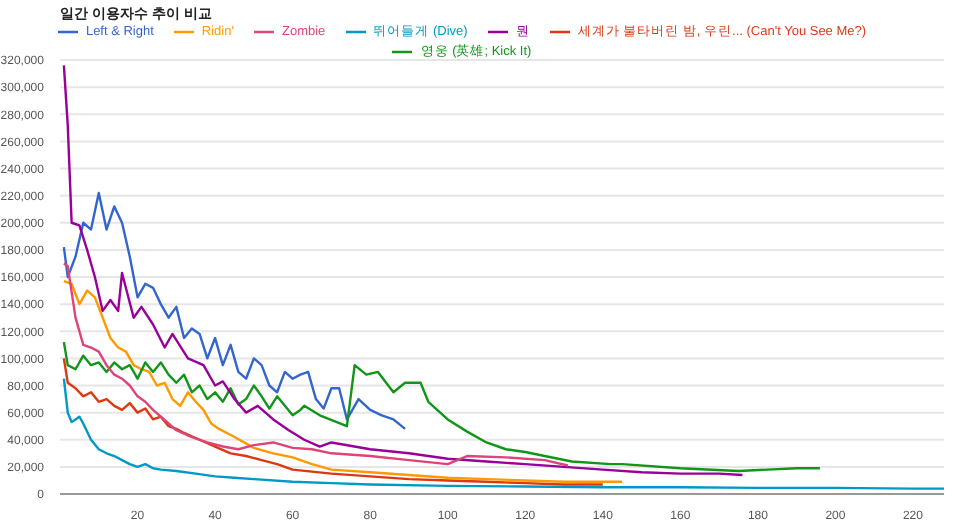 The width and height of the screenshot is (960, 522). What do you see at coordinates (333, 421) in the screenshot?
I see `line-series` at bounding box center [333, 421].